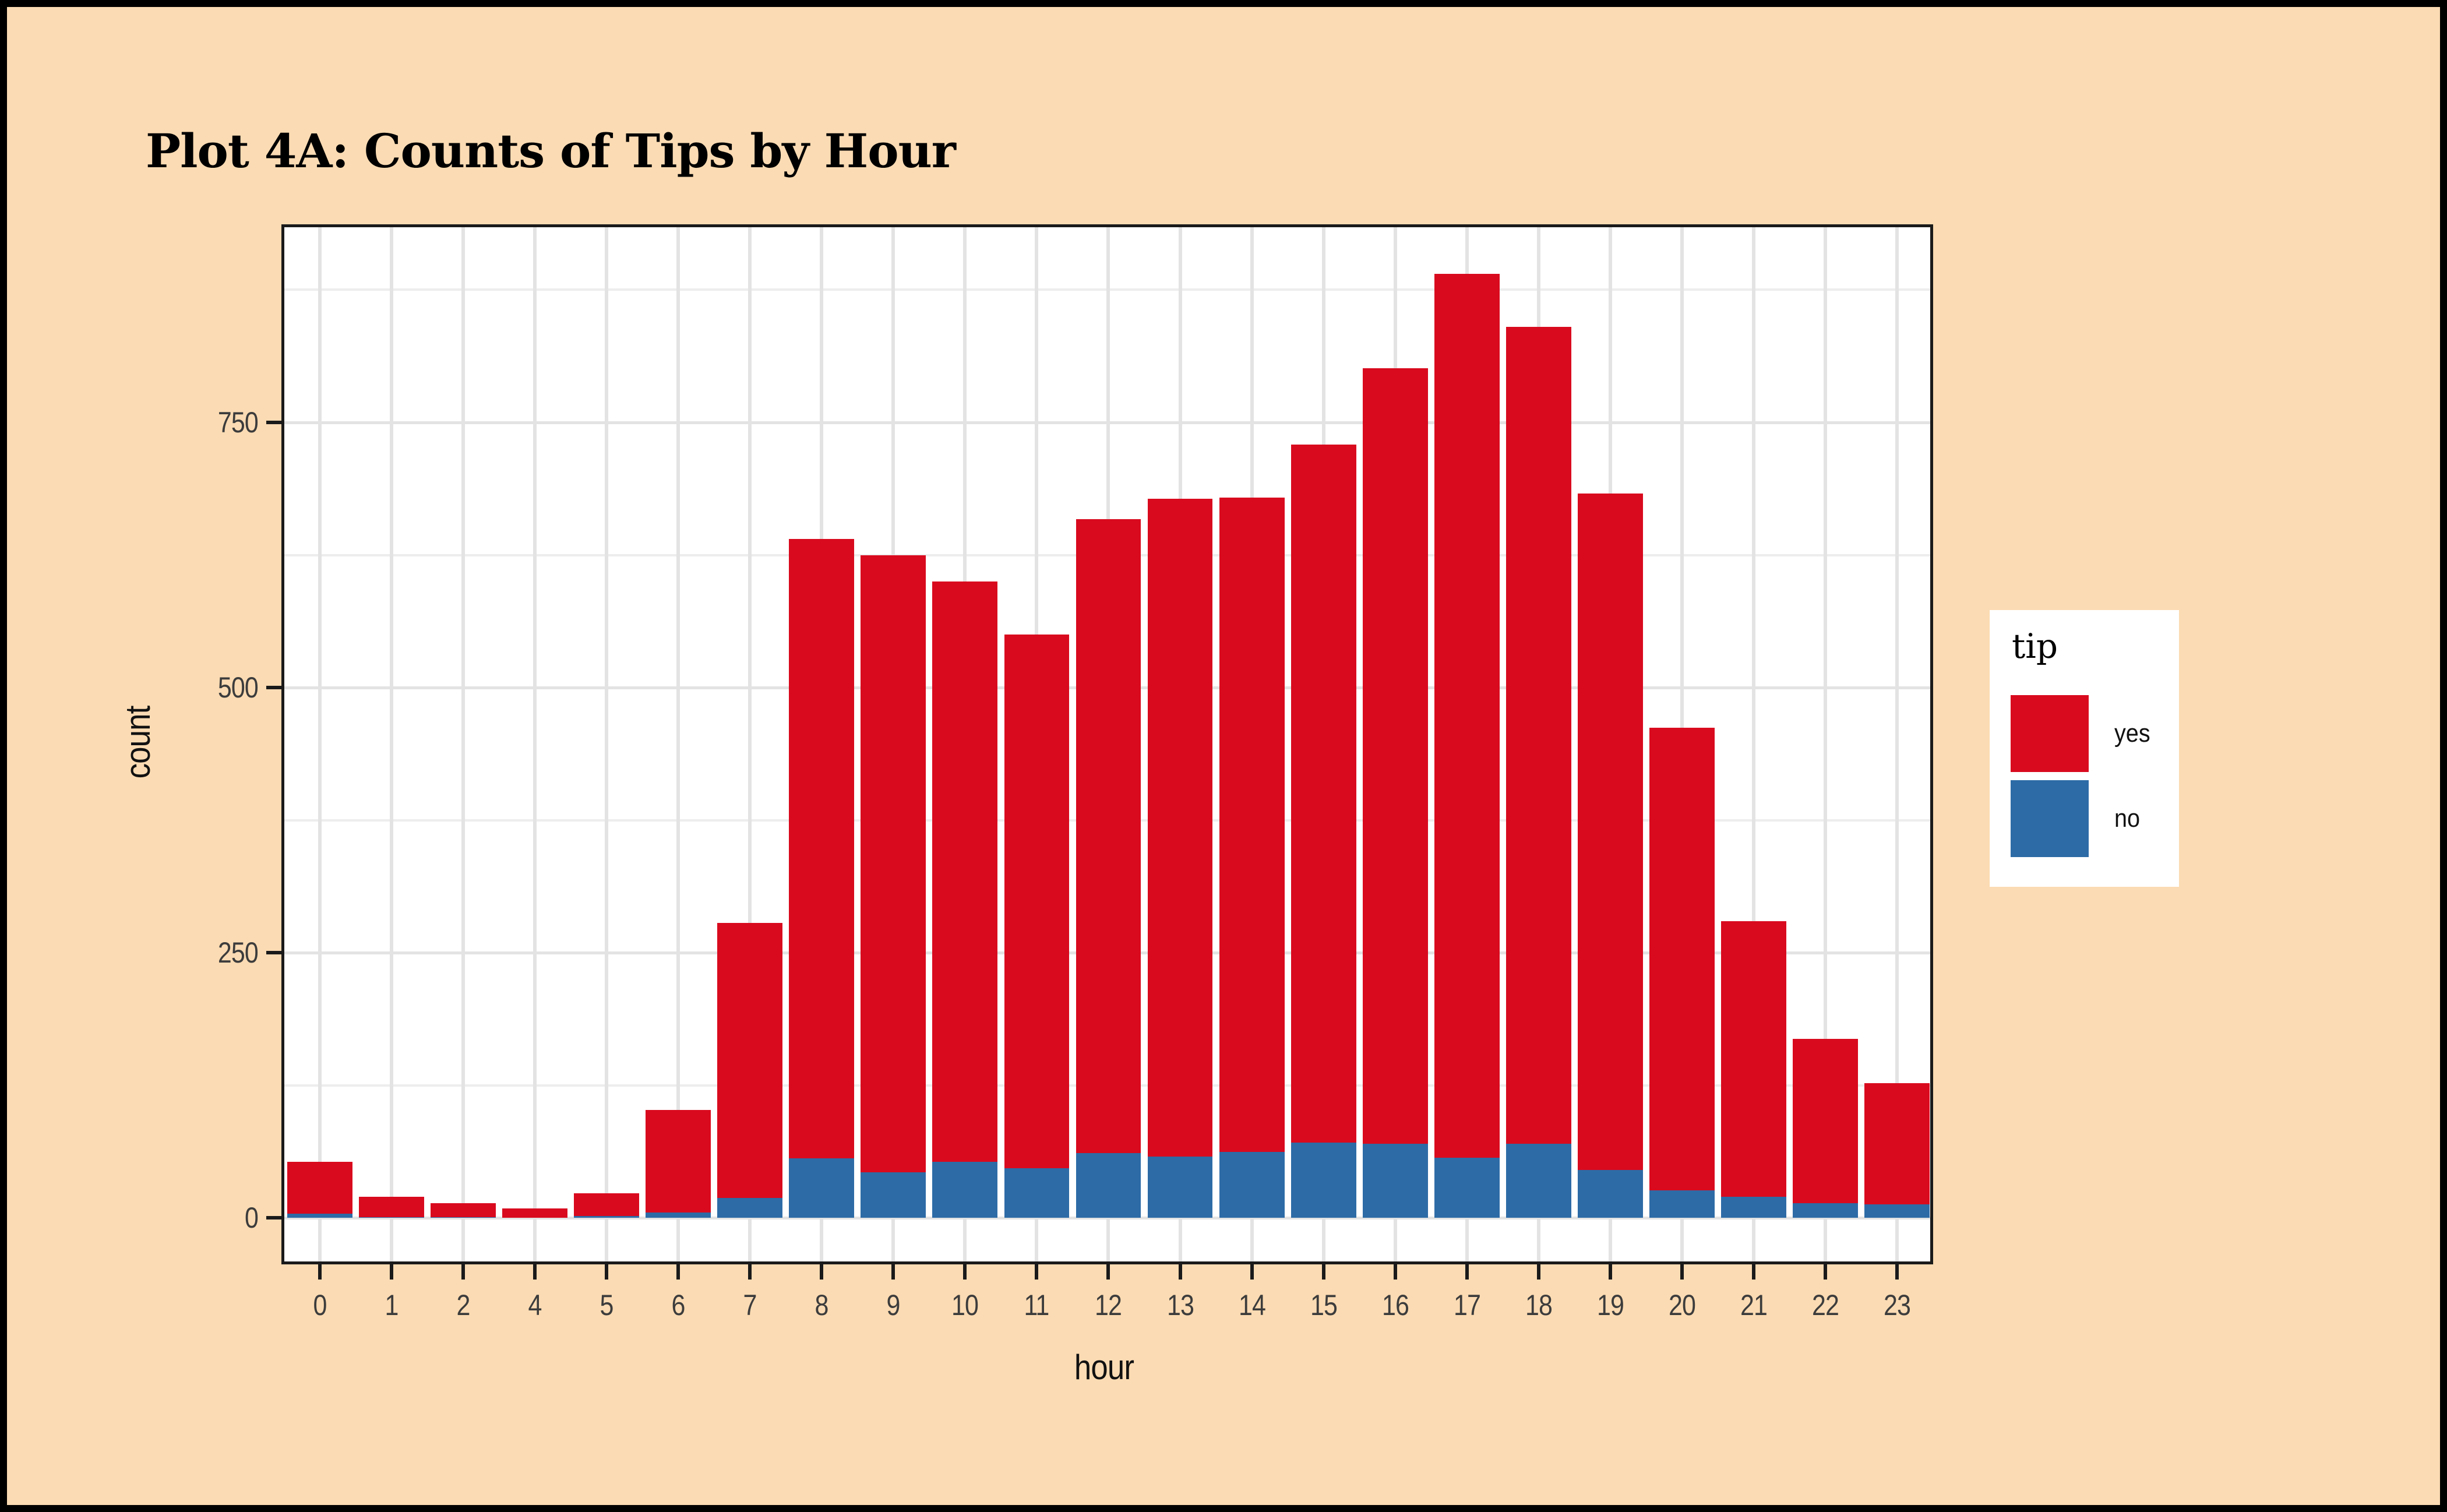 The width and height of the screenshot is (2447, 1512). What do you see at coordinates (551, 151) in the screenshot?
I see `chart-title: Plot 4A: Counts of Tips by Hour` at bounding box center [551, 151].